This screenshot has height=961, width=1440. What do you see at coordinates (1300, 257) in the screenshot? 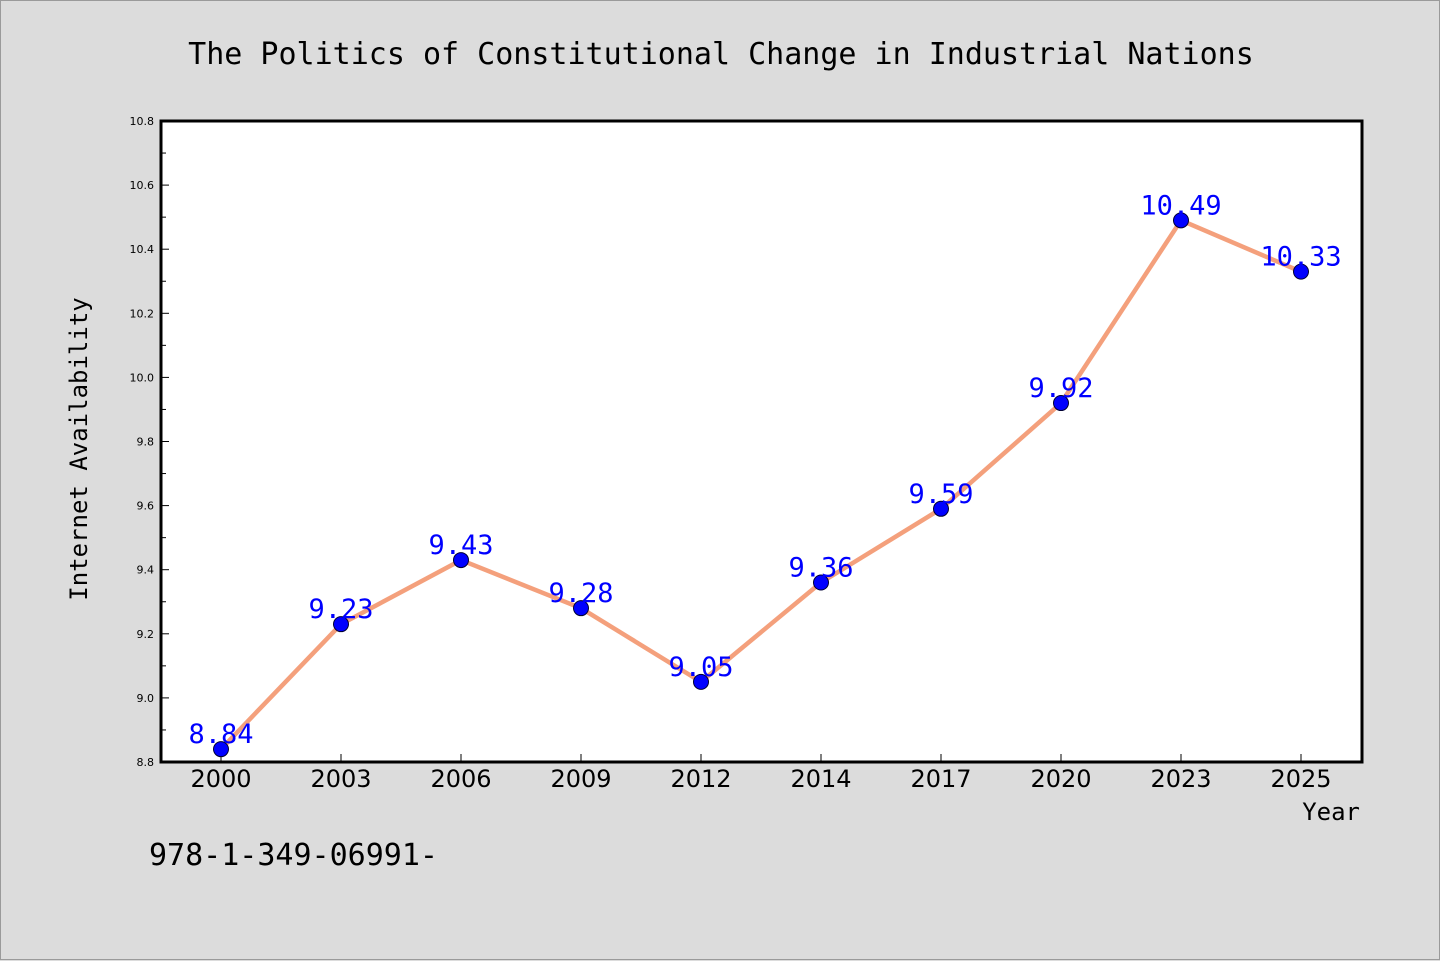
I see `data-label: 10.33` at bounding box center [1300, 257].